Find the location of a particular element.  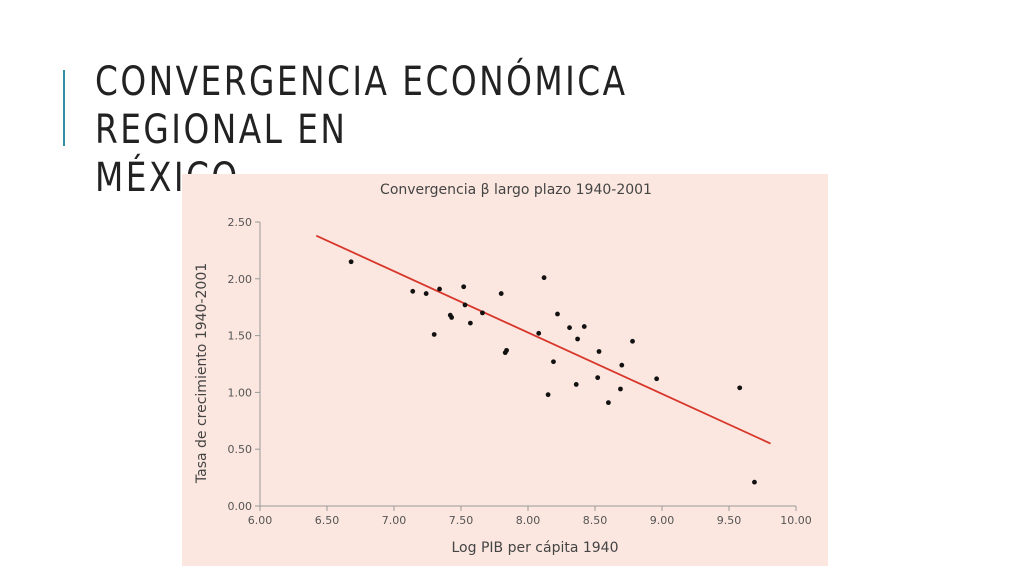

slide-title-line-1: CONVERGENCIA ECONÓMICA REGIONAL EN is located at coordinates (361, 106).